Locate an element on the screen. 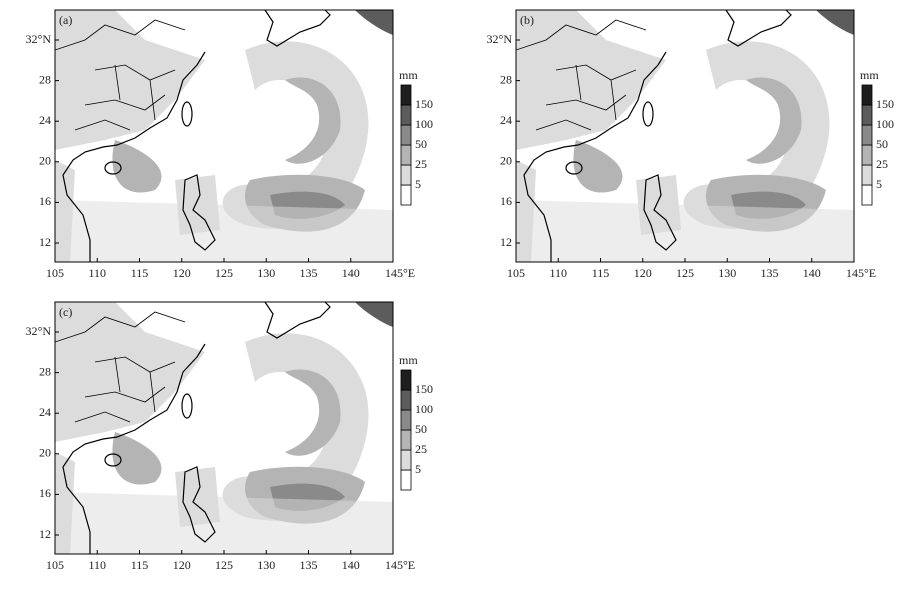 This screenshot has width=906, height=590. panel-label: (a) is located at coordinates (65, 20).